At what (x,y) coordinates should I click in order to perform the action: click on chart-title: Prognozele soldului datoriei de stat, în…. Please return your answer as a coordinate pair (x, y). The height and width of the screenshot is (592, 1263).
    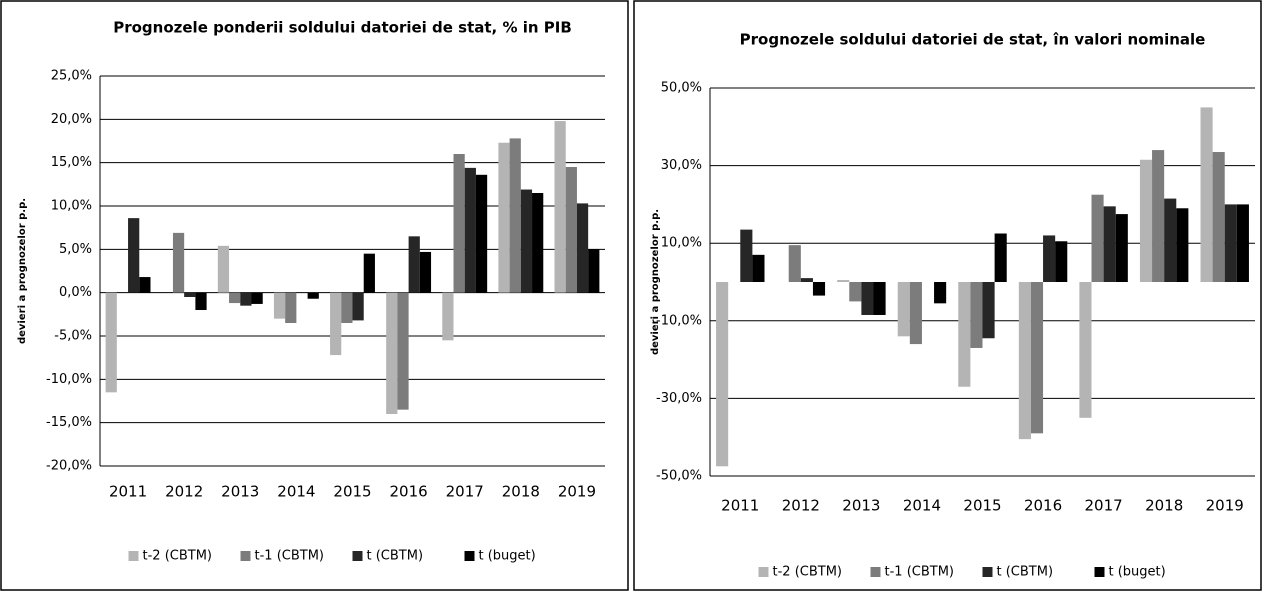
    Looking at the image, I should click on (973, 40).